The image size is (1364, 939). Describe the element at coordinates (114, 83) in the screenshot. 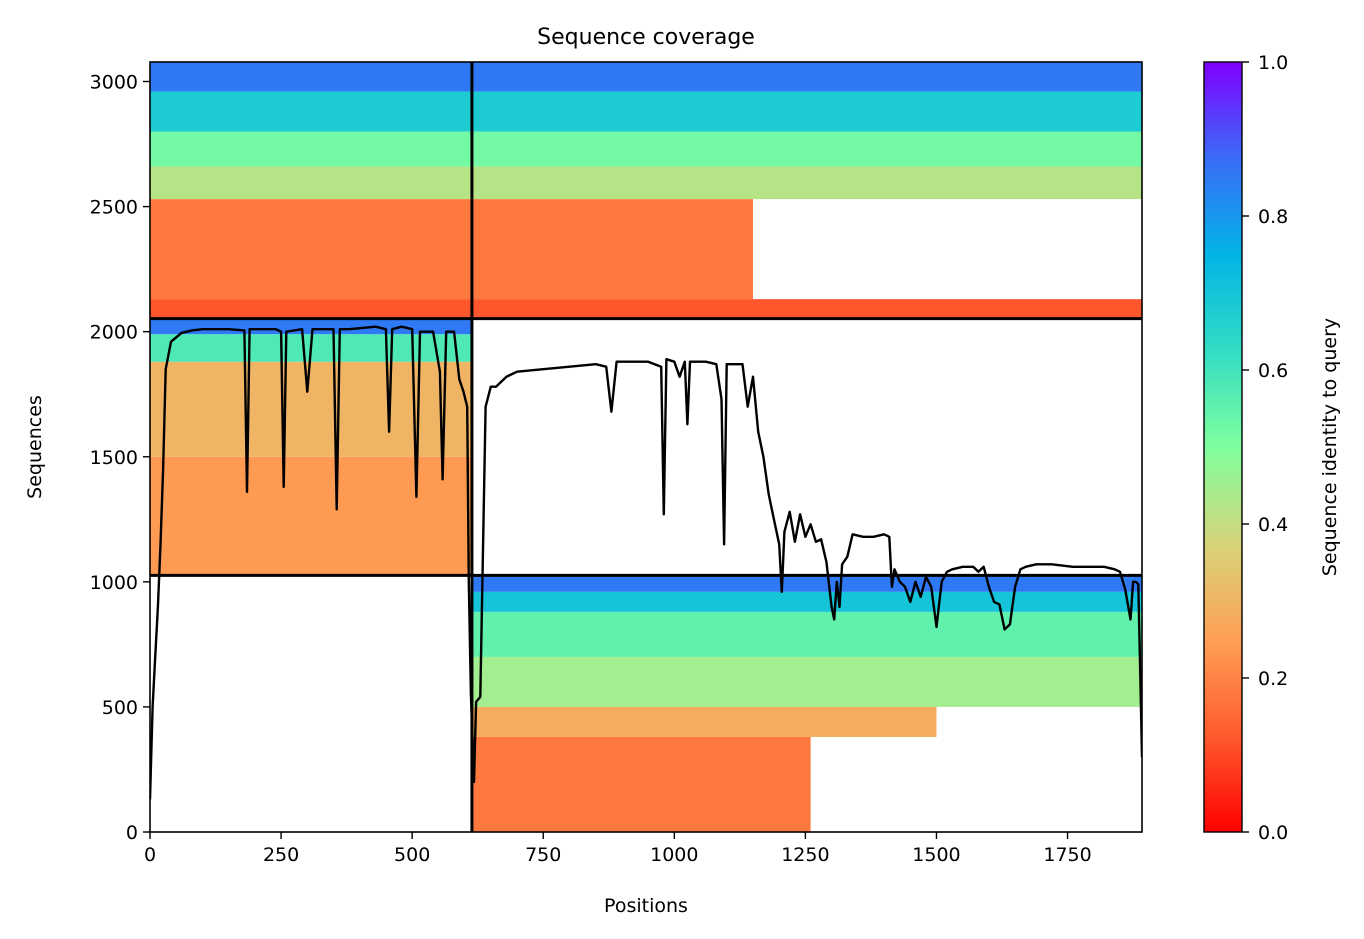

I see `y-tick-label: 3000` at that location.